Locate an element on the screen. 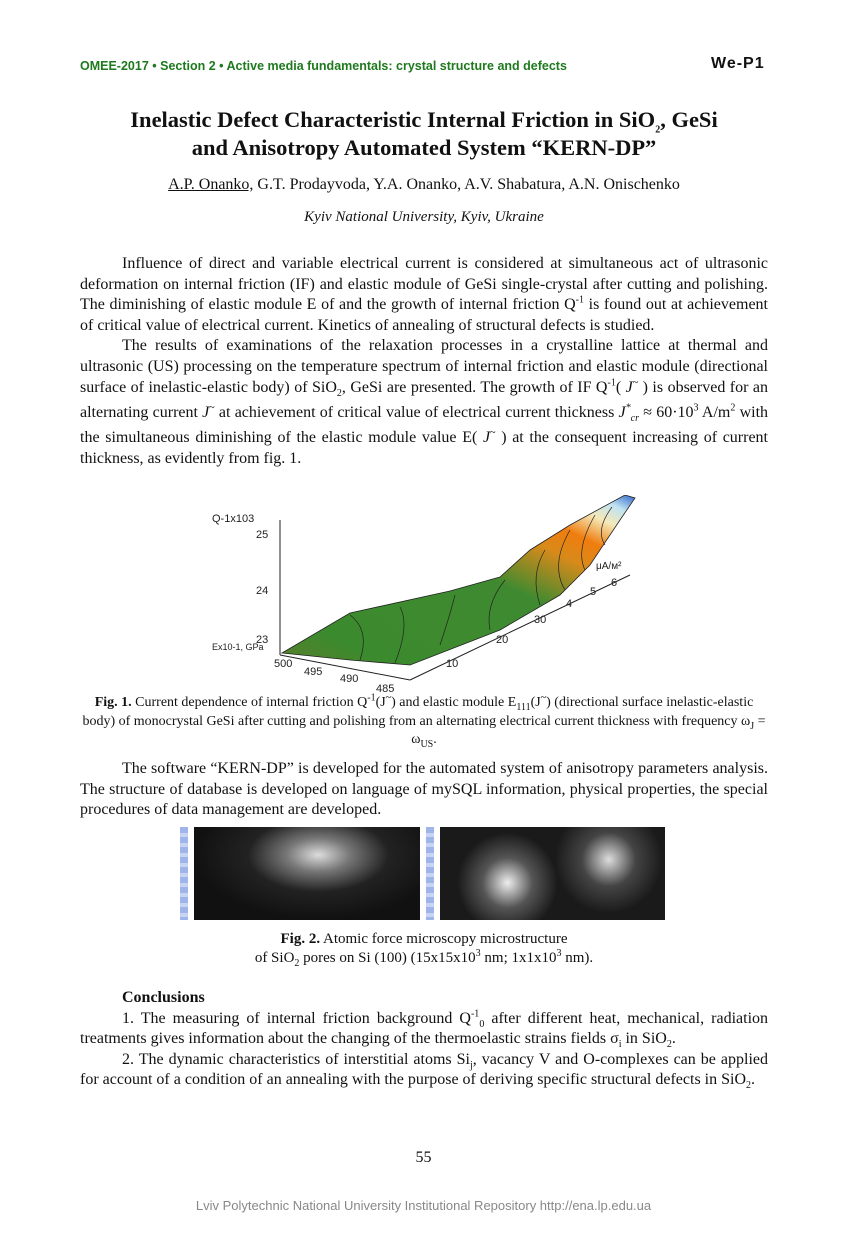 The image size is (847, 1240). title-text: , GeSi is located at coordinates (689, 119).